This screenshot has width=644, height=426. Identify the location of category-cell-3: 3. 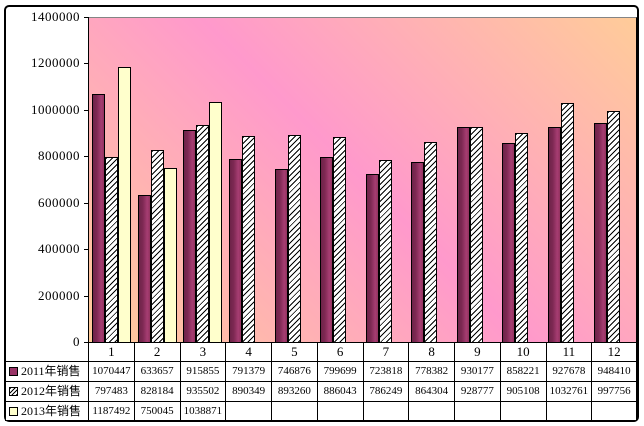
(202, 351).